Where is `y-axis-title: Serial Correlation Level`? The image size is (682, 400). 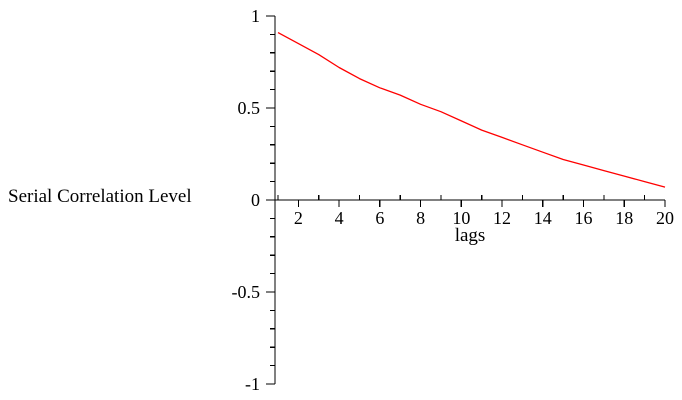
y-axis-title: Serial Correlation Level is located at coordinates (100, 196).